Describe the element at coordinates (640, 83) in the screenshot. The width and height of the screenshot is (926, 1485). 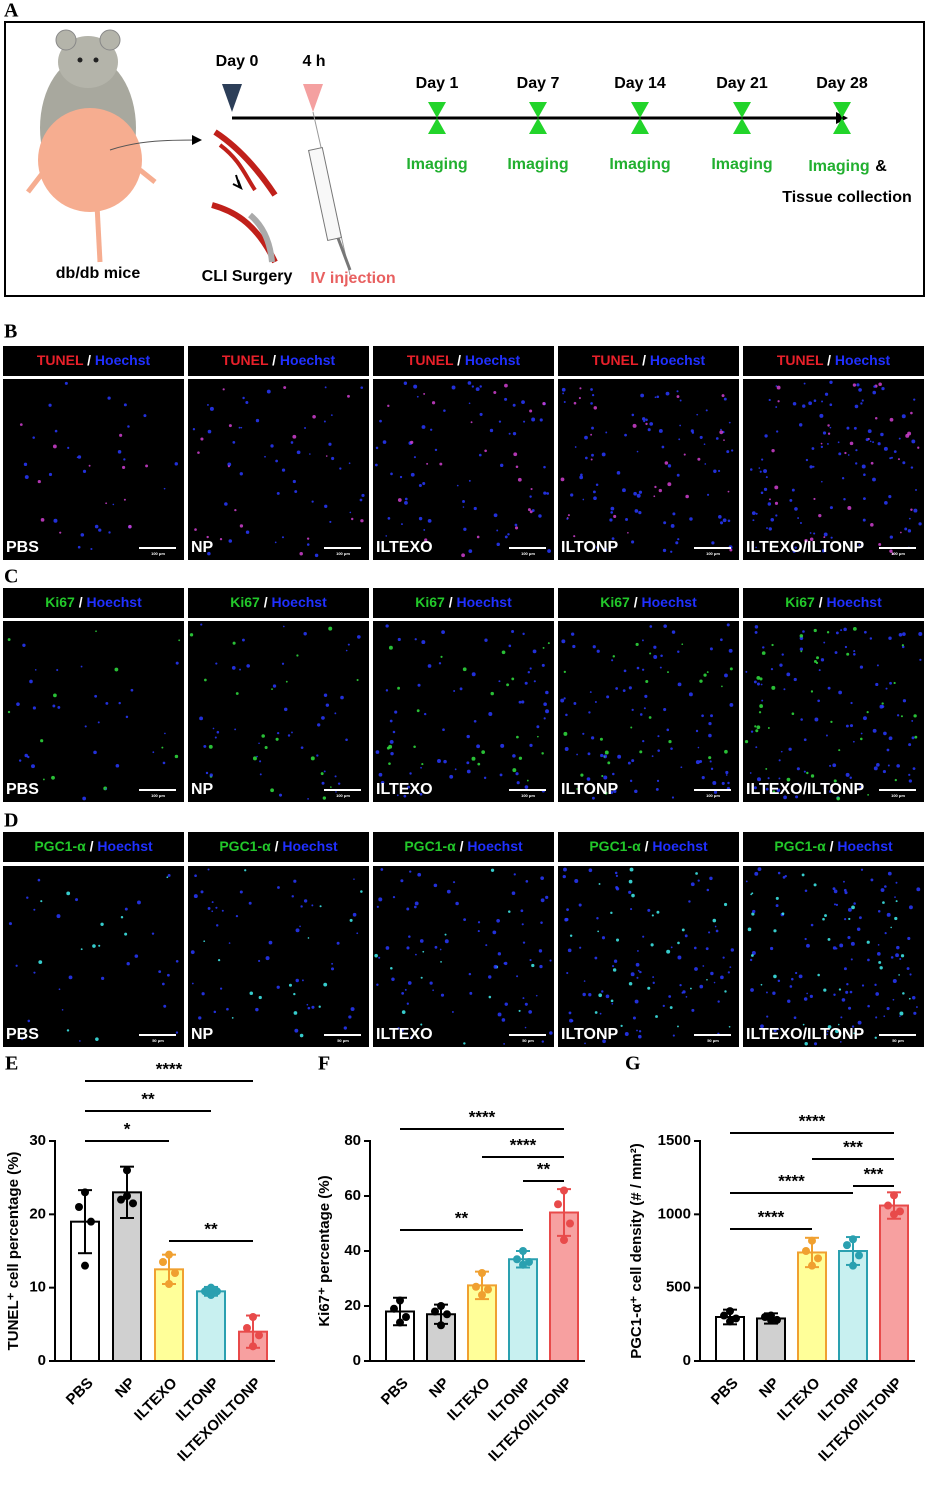
I see `day-label: Day 14` at that location.